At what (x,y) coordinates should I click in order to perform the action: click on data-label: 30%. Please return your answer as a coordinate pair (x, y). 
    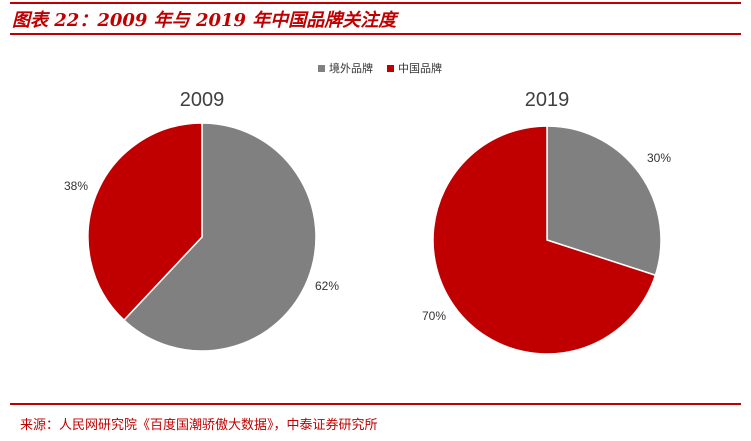
    Looking at the image, I should click on (659, 158).